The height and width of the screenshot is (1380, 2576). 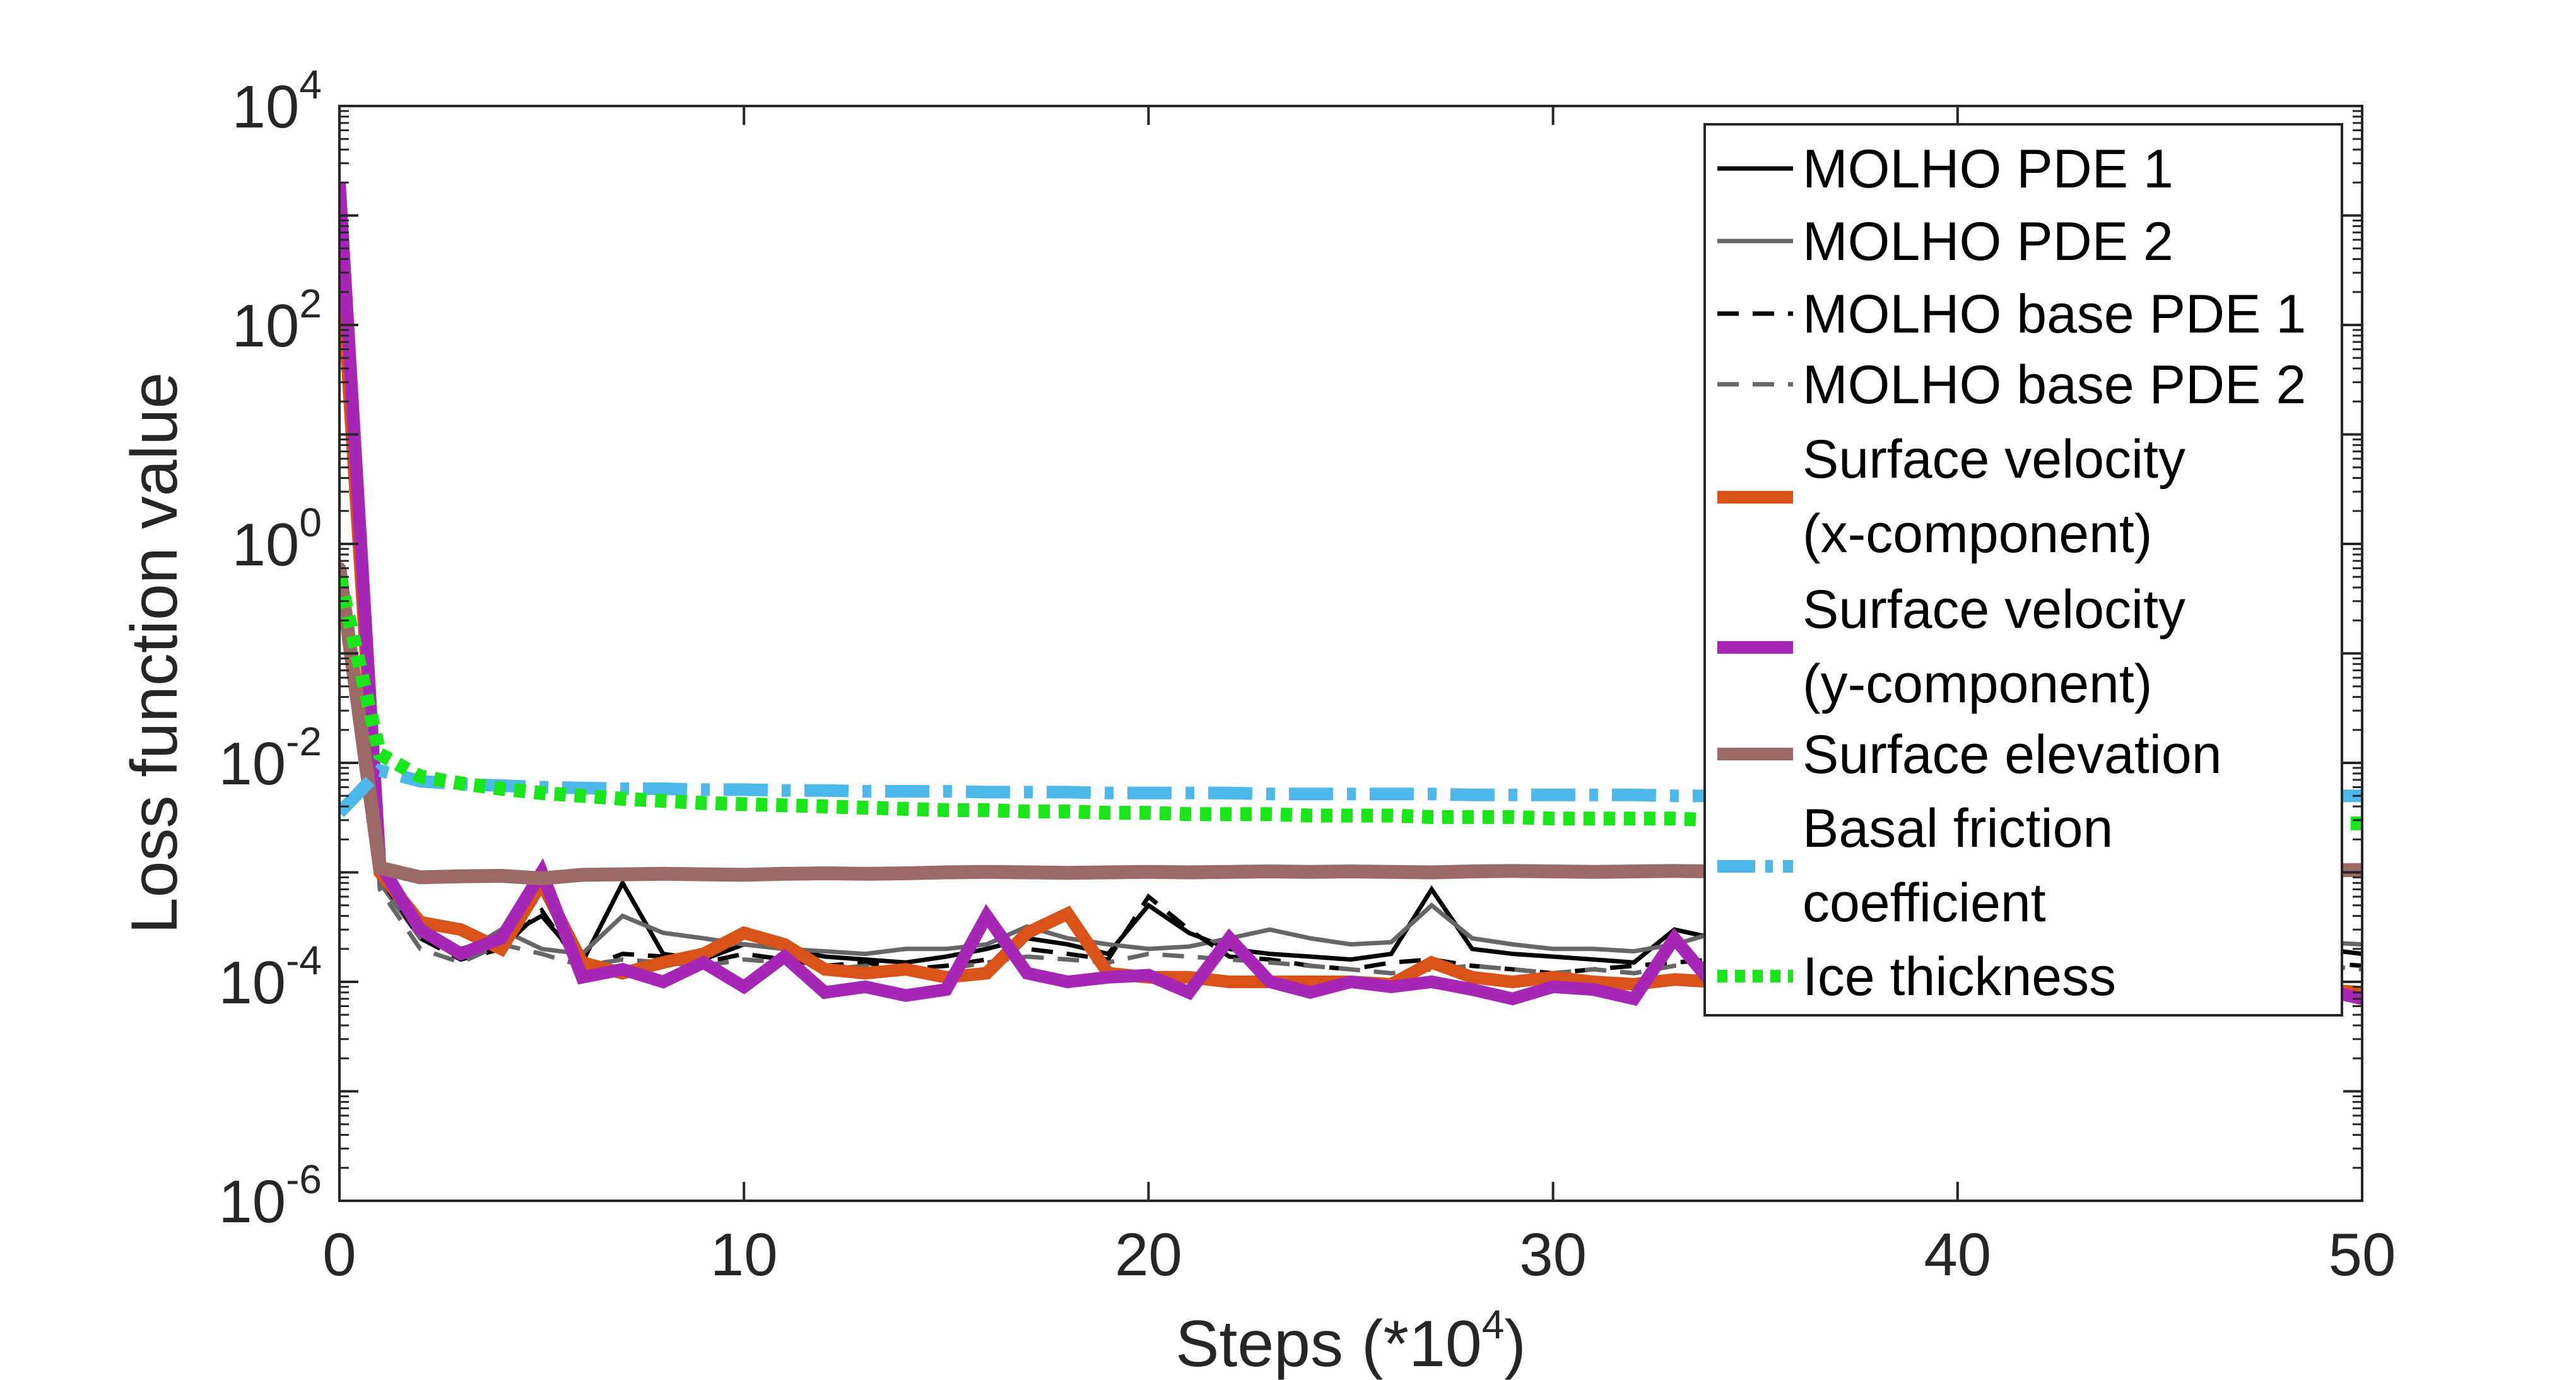 I want to click on legend-label-5-line2: (x-component), so click(x=1978, y=534).